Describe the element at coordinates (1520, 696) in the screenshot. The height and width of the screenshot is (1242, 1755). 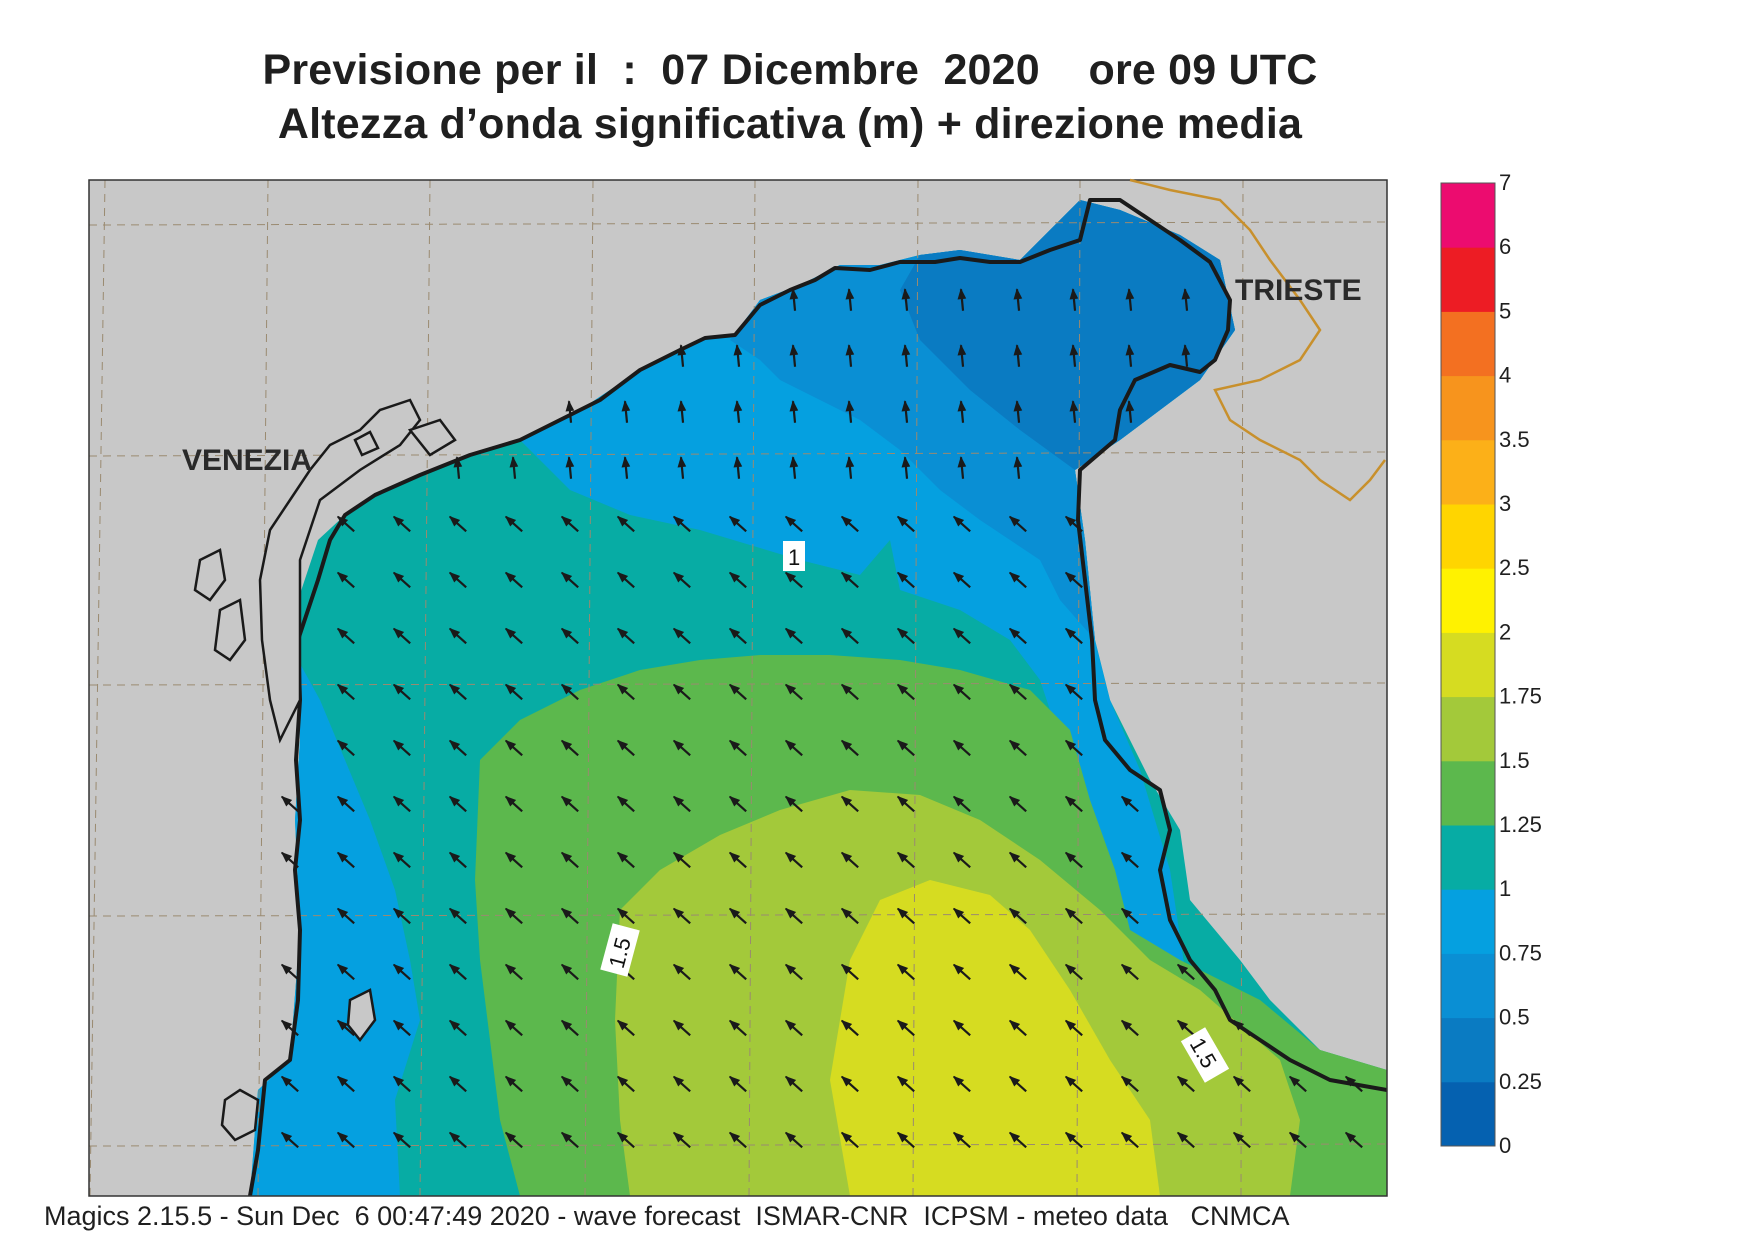
I see `legend-tick-label: 1.75` at that location.